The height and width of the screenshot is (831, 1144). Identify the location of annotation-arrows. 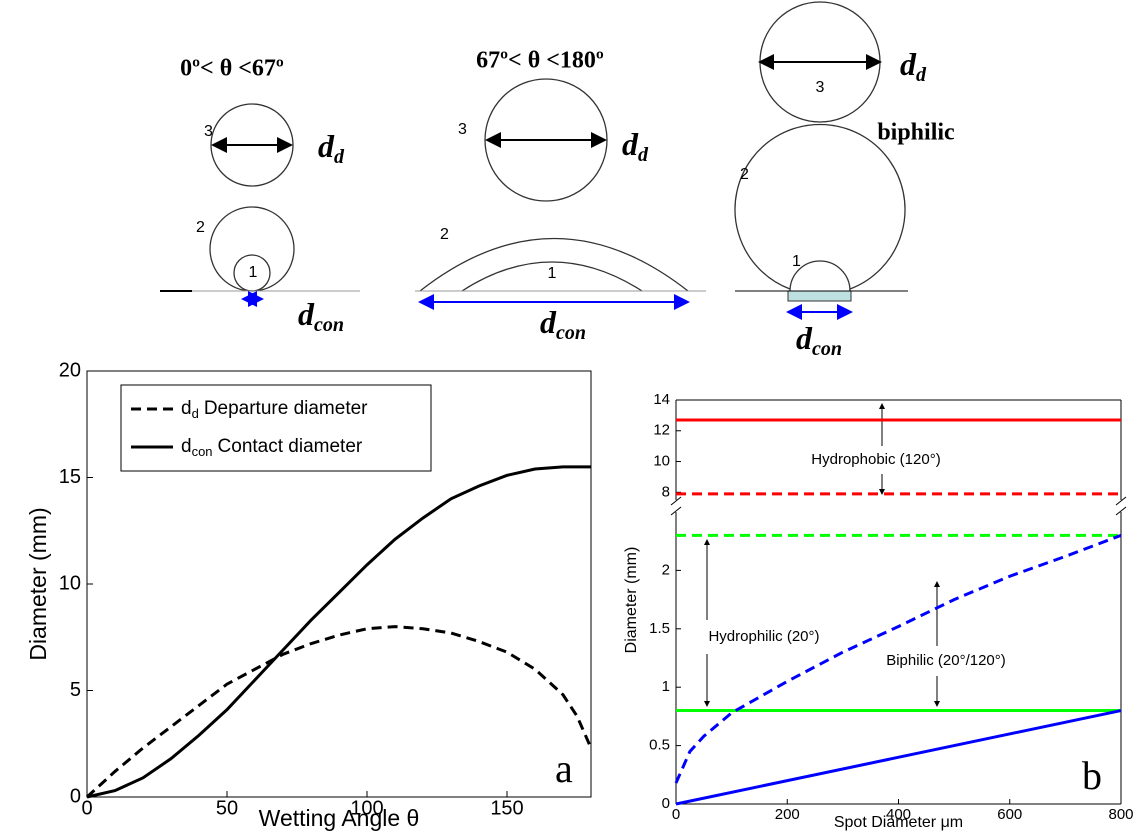
(822, 555).